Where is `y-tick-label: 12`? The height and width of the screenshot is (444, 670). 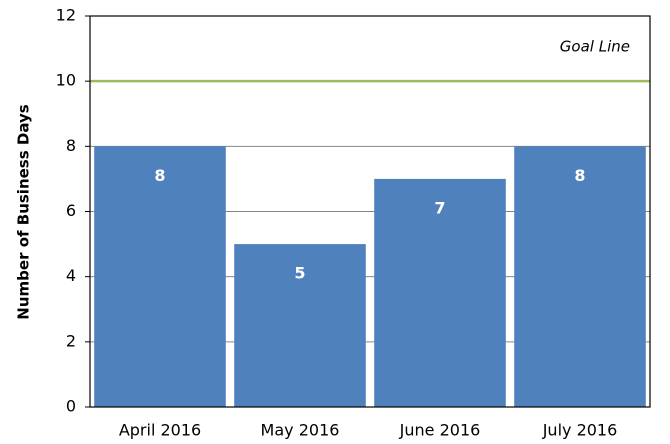
y-tick-label: 12 is located at coordinates (66, 15).